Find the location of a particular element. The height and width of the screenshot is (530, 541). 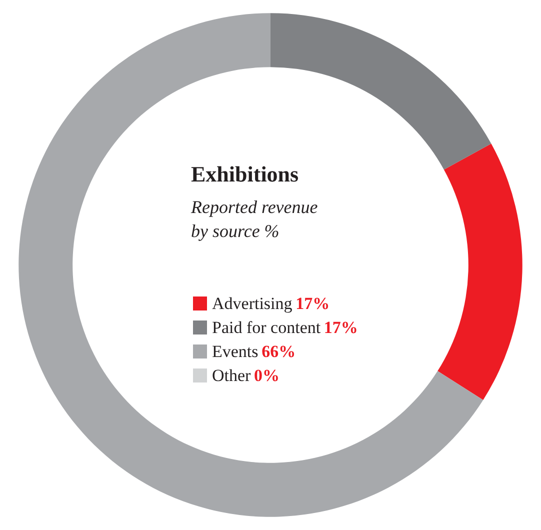

legend-label: Events is located at coordinates (235, 351).